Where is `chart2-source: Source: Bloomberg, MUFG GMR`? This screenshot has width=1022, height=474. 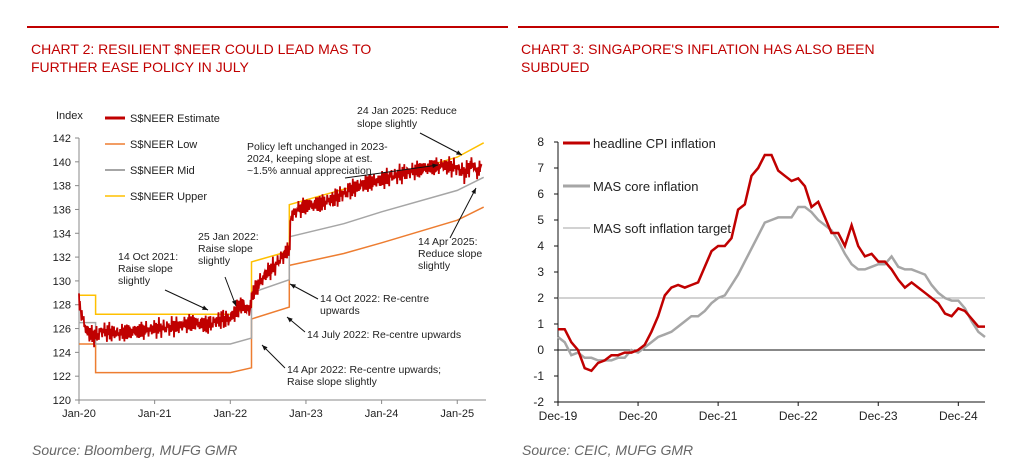 chart2-source: Source: Bloomberg, MUFG GMR is located at coordinates (135, 450).